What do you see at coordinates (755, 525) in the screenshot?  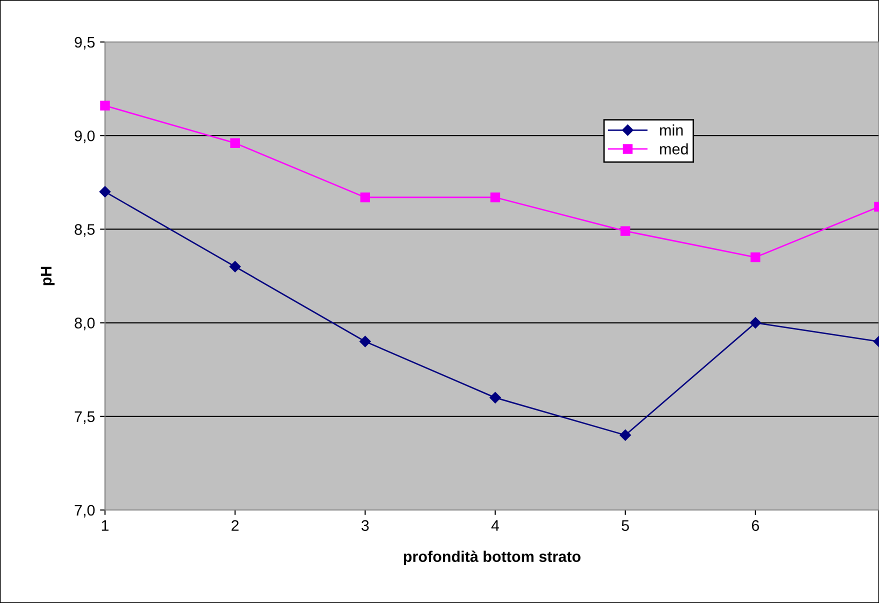 I see `x-tick-label: 6` at bounding box center [755, 525].